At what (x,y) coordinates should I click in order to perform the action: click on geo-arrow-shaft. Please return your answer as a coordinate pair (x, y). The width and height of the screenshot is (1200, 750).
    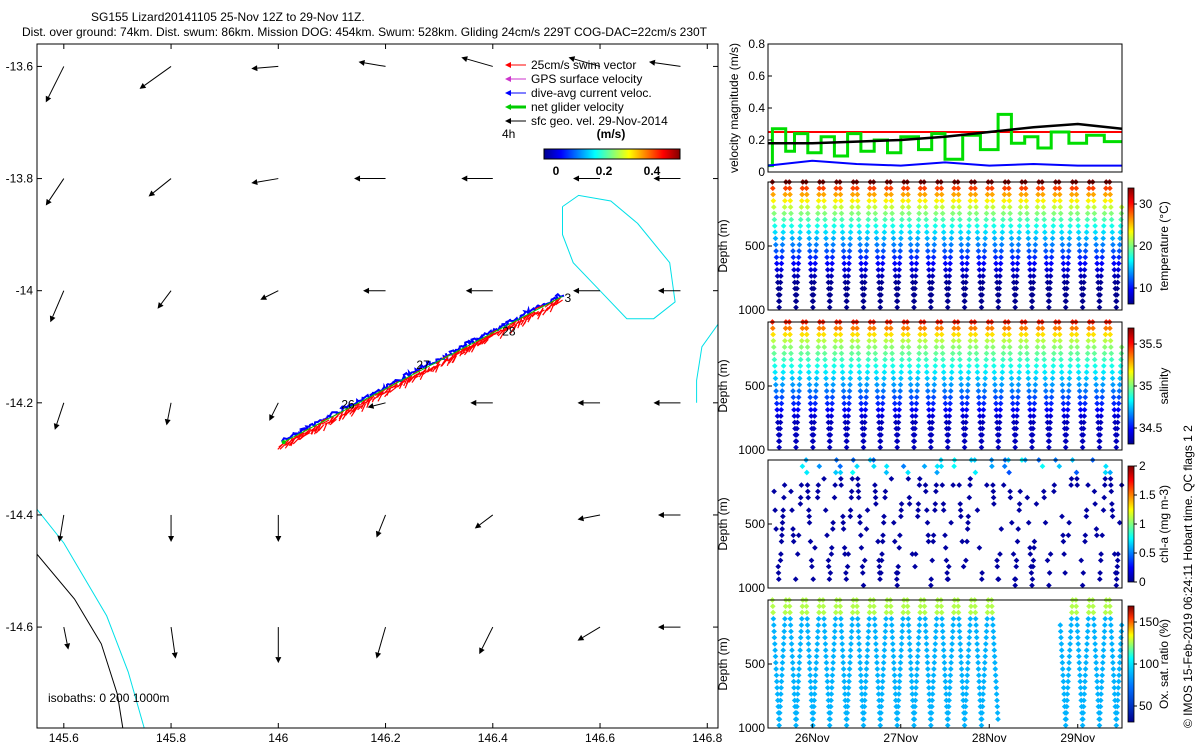
    Looking at the image, I should click on (587, 62).